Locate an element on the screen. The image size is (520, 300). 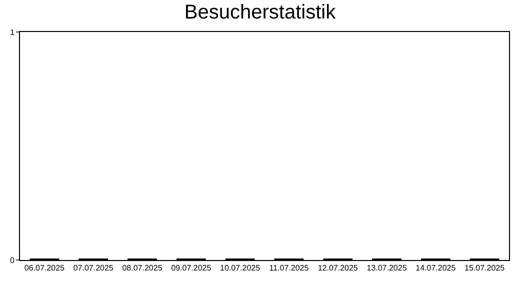
y-tick-label: 1 is located at coordinates (12, 32).